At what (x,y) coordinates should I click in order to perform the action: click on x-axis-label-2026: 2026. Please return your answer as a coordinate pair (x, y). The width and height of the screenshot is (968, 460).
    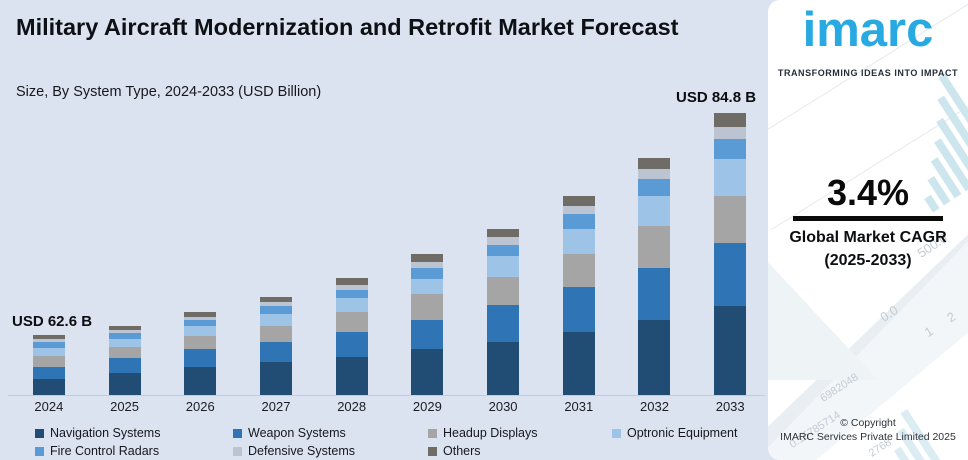
    Looking at the image, I should click on (200, 406).